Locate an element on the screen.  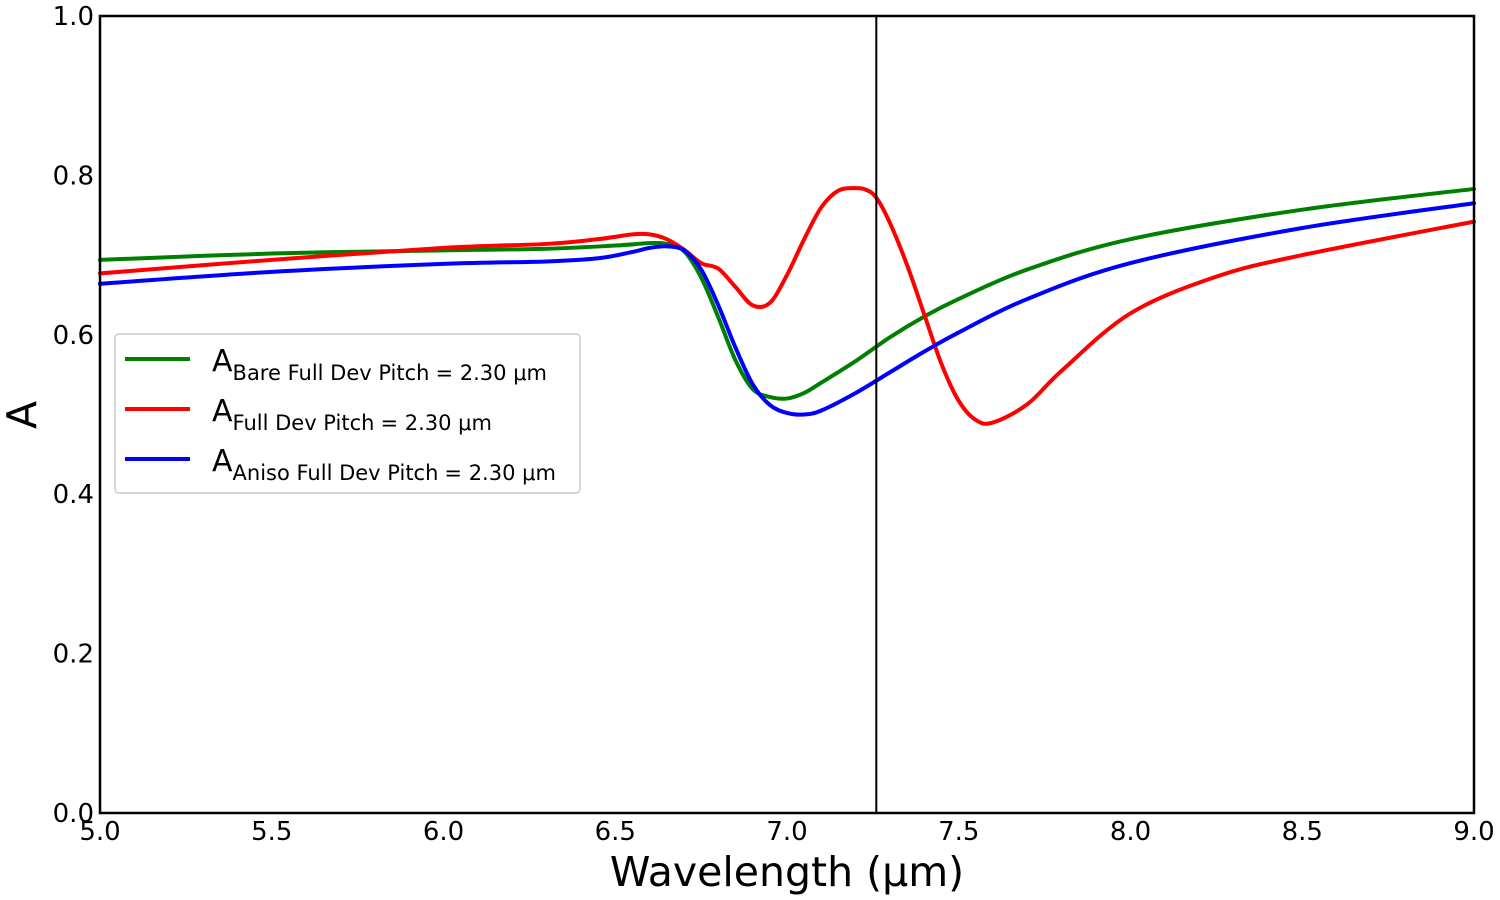
x-tick-label: 7.5 is located at coordinates (958, 832).